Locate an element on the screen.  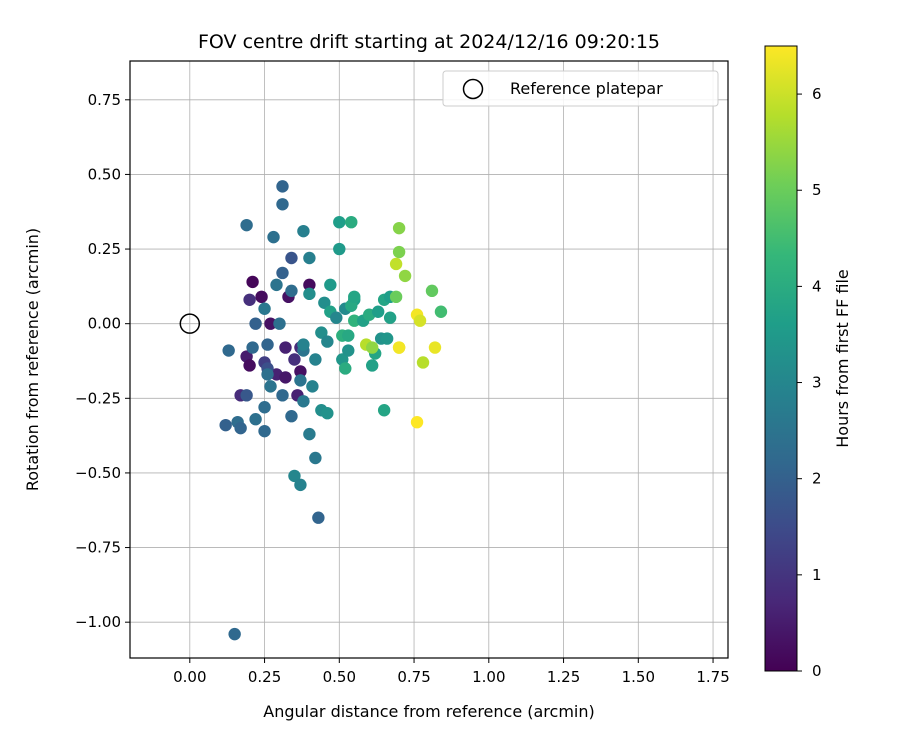
x-tick-label: 0.75 is located at coordinates (413, 677).